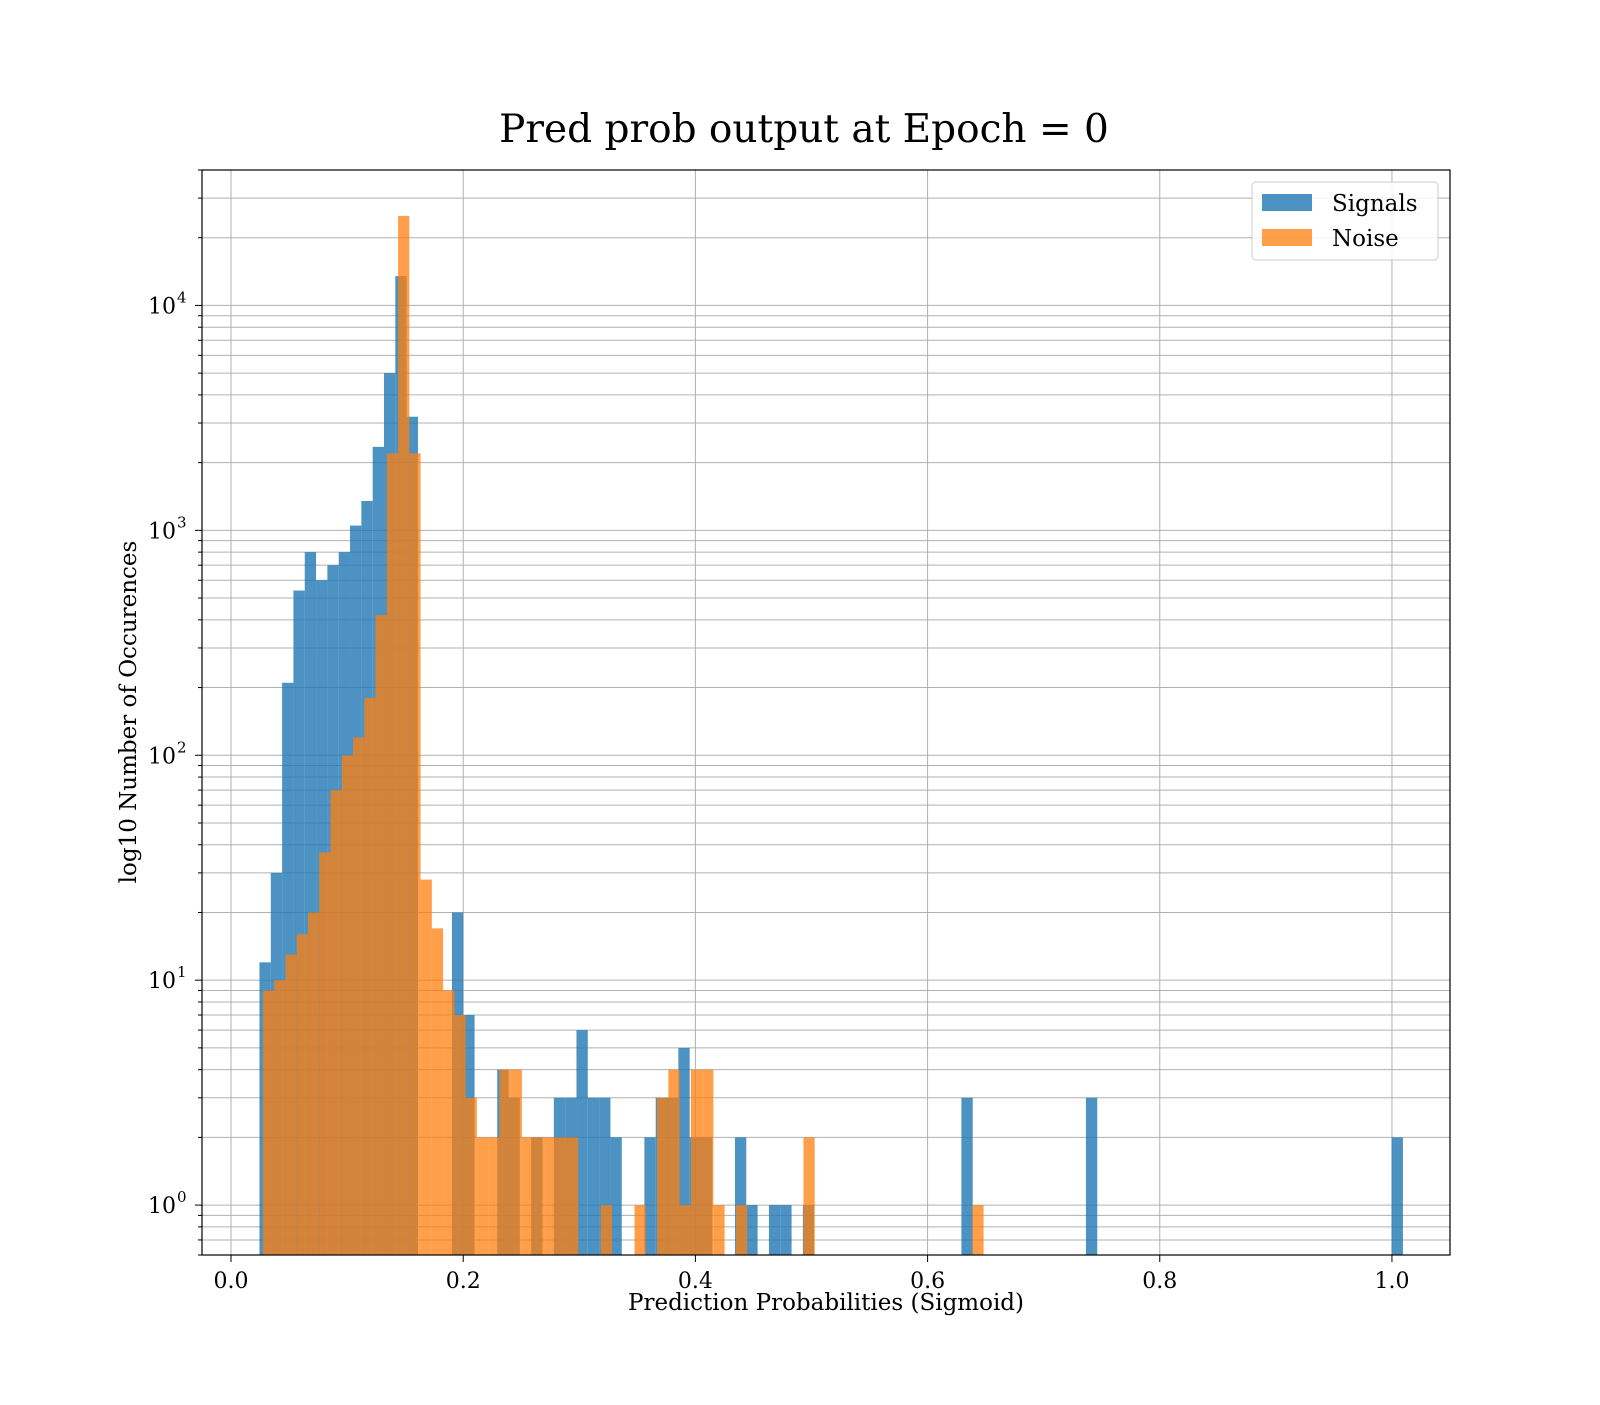 The image size is (1600, 1405). I want to click on x-tick-label: 0.4, so click(695, 1281).